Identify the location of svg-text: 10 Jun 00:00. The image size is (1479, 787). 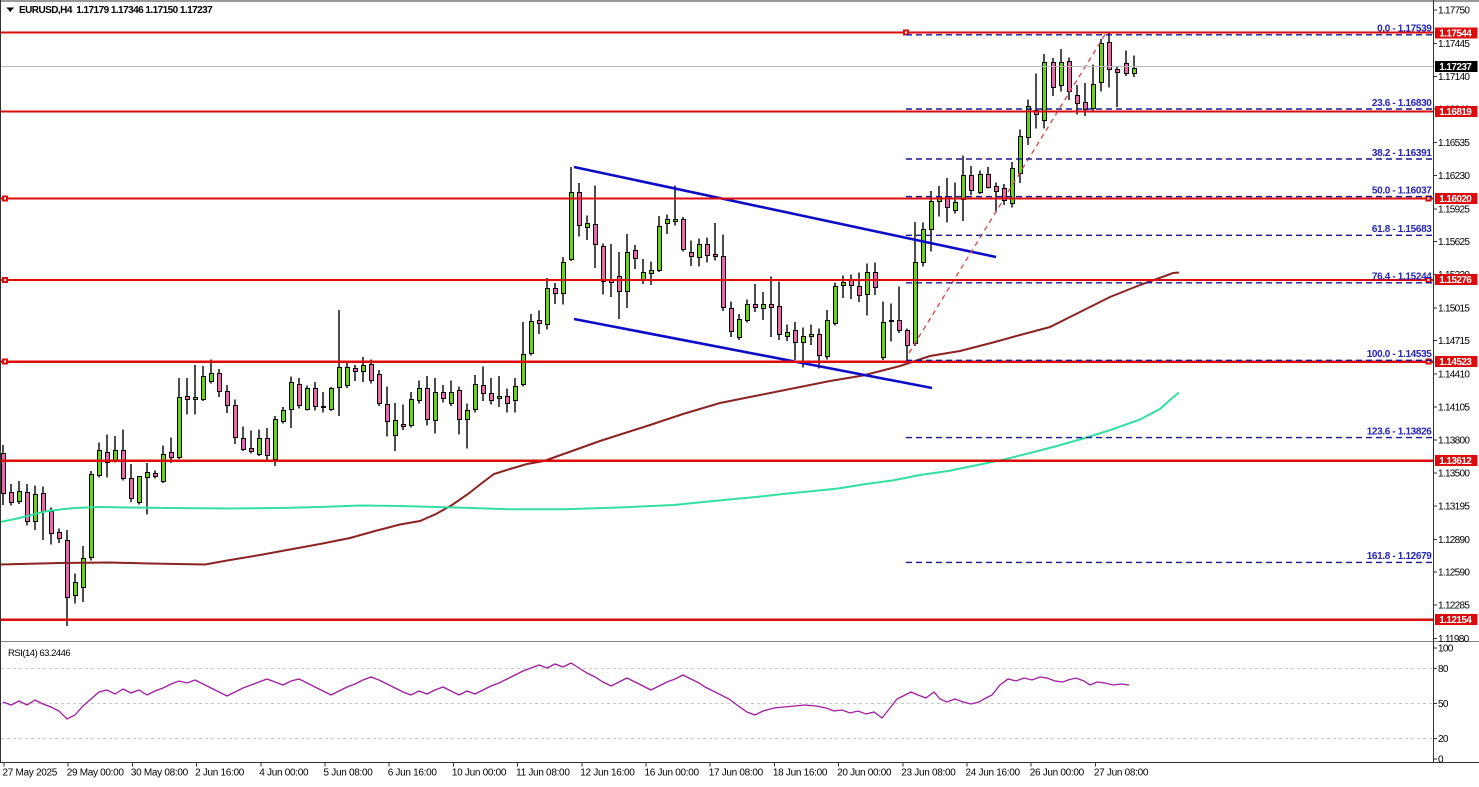
(479, 773).